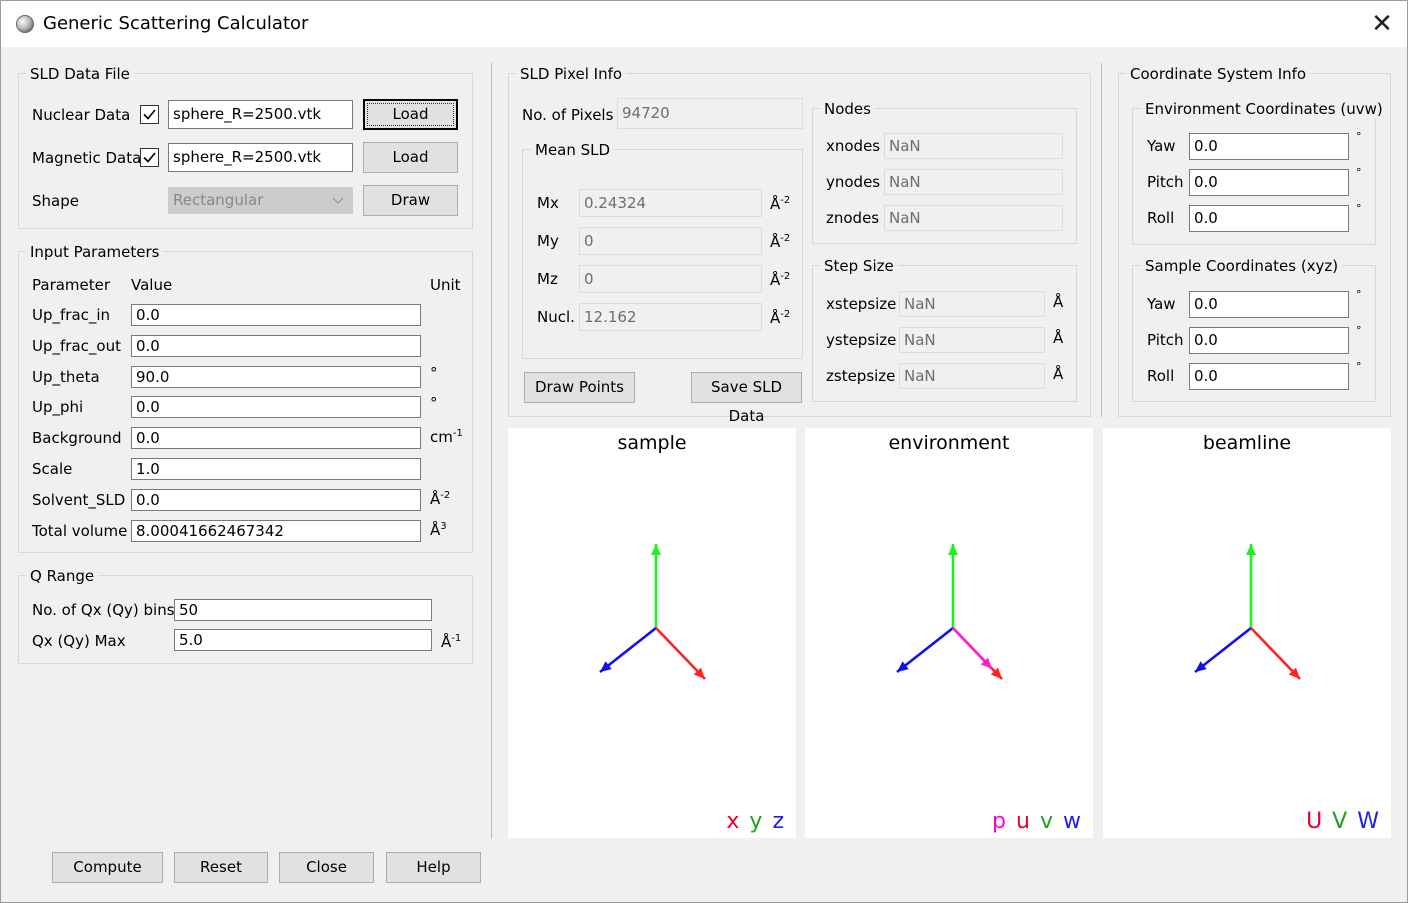  What do you see at coordinates (556, 317) in the screenshot?
I see `mean-sld-name: Nucl.` at bounding box center [556, 317].